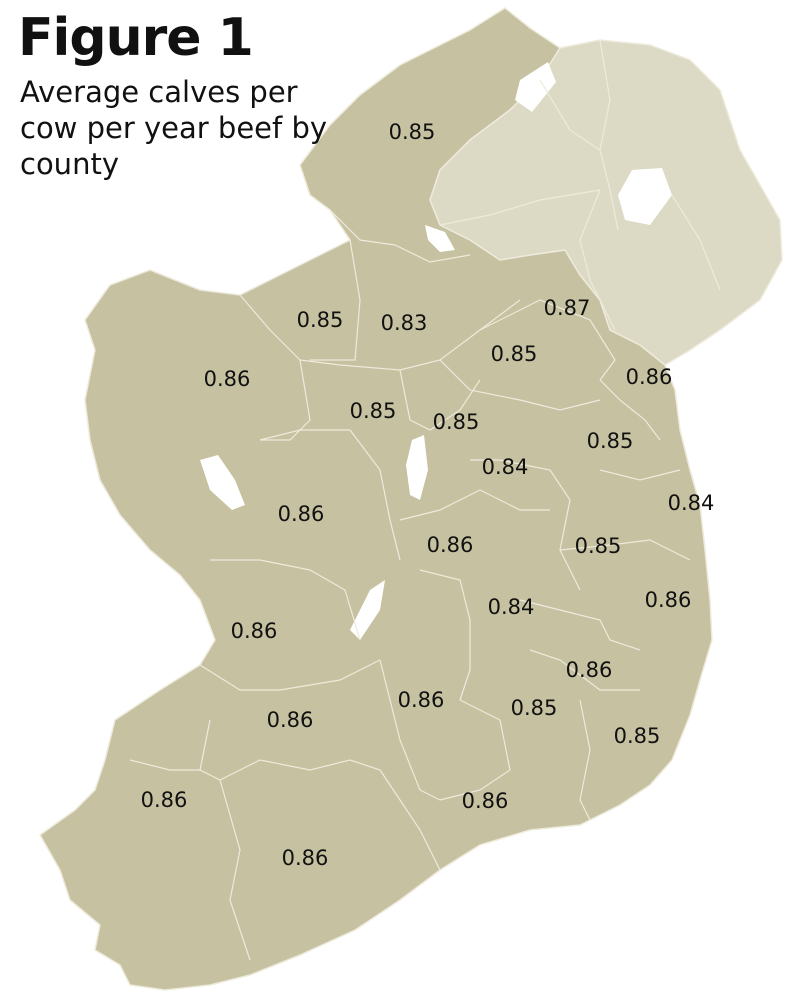 This screenshot has height=1003, width=790. I want to click on figure-title: Figure 1, so click(136, 38).